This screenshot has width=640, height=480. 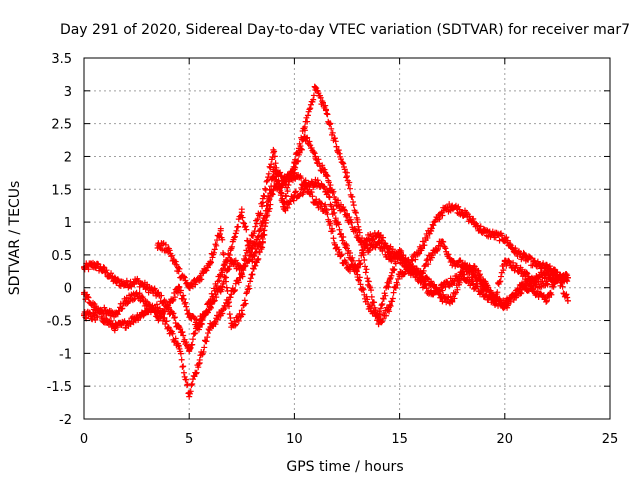 What do you see at coordinates (84, 439) in the screenshot?
I see `x-tick-label: 0` at bounding box center [84, 439].